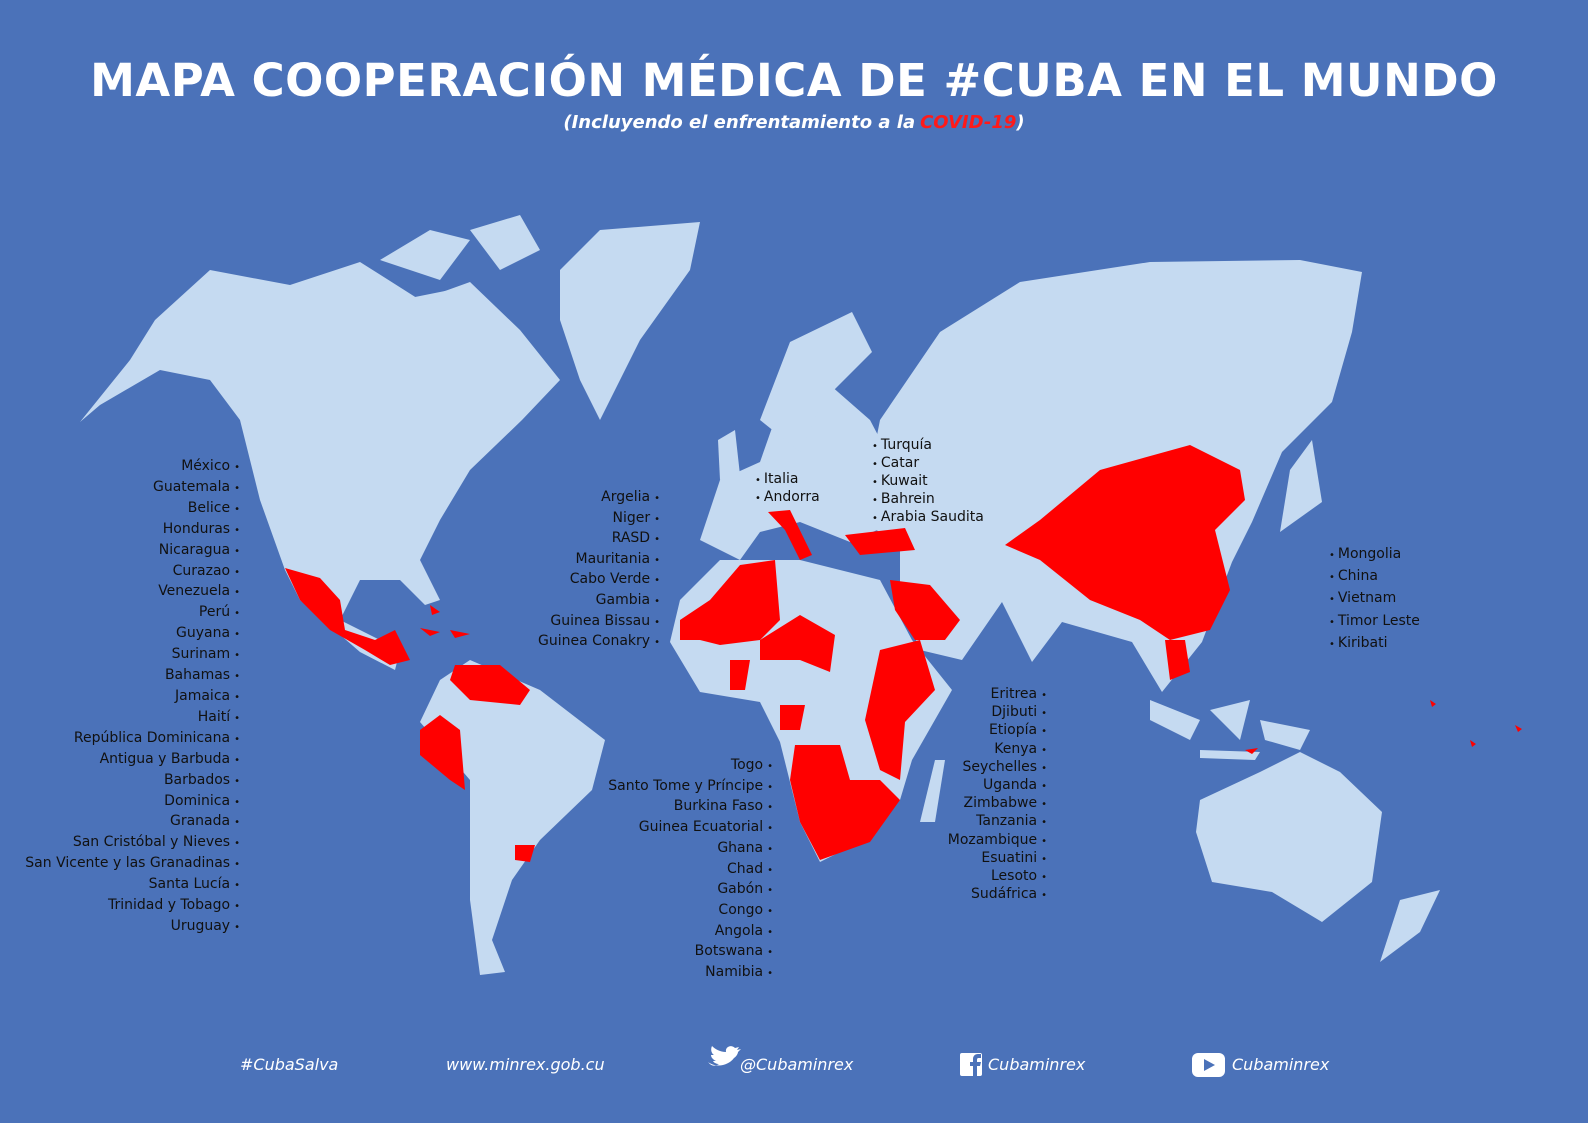 The width and height of the screenshot is (1588, 1123). What do you see at coordinates (997, 695) in the screenshot?
I see `country-name: Eritrea` at bounding box center [997, 695].